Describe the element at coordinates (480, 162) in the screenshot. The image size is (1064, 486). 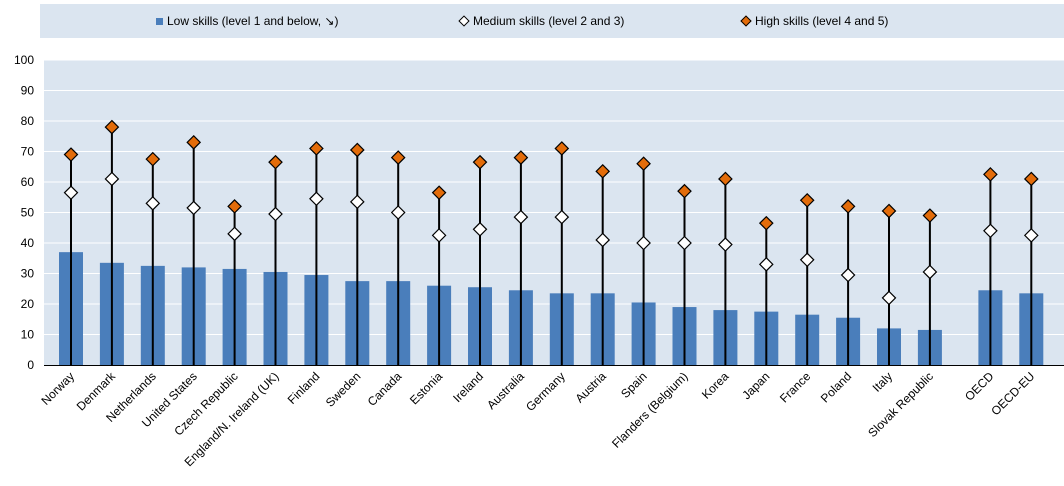
I see `marker-high-ireland` at that location.